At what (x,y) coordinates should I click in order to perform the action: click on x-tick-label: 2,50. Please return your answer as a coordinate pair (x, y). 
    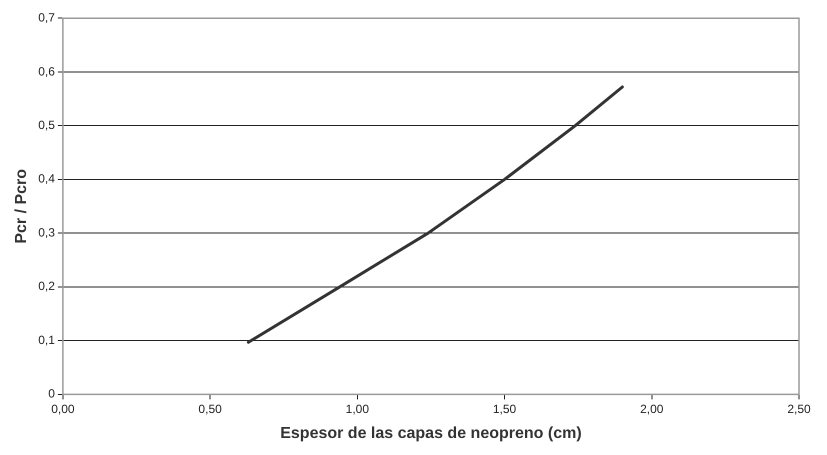
    Looking at the image, I should click on (799, 409).